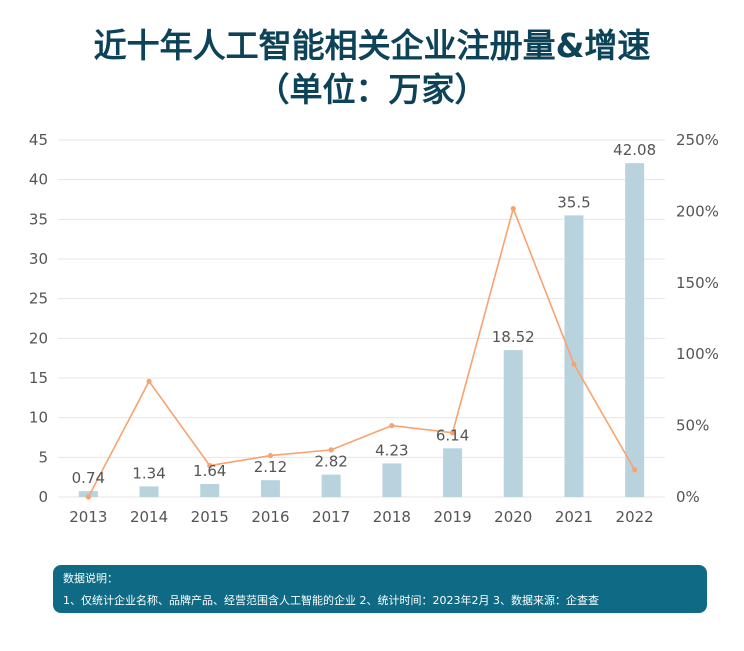 This screenshot has height=651, width=744. Describe the element at coordinates (634, 150) in the screenshot. I see `bar-value-label: 42.08` at that location.